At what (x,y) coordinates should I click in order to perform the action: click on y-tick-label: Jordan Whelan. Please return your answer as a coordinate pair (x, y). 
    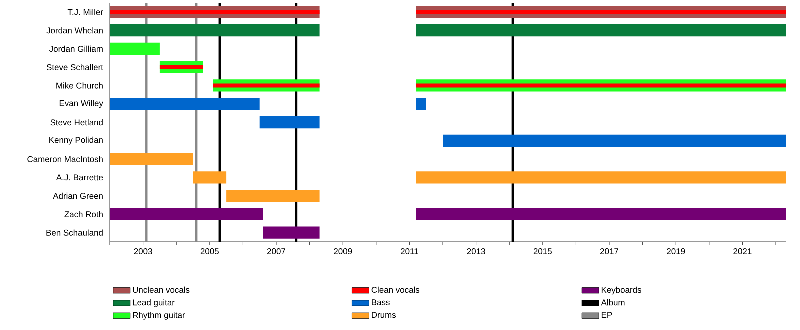
    Looking at the image, I should click on (74, 30).